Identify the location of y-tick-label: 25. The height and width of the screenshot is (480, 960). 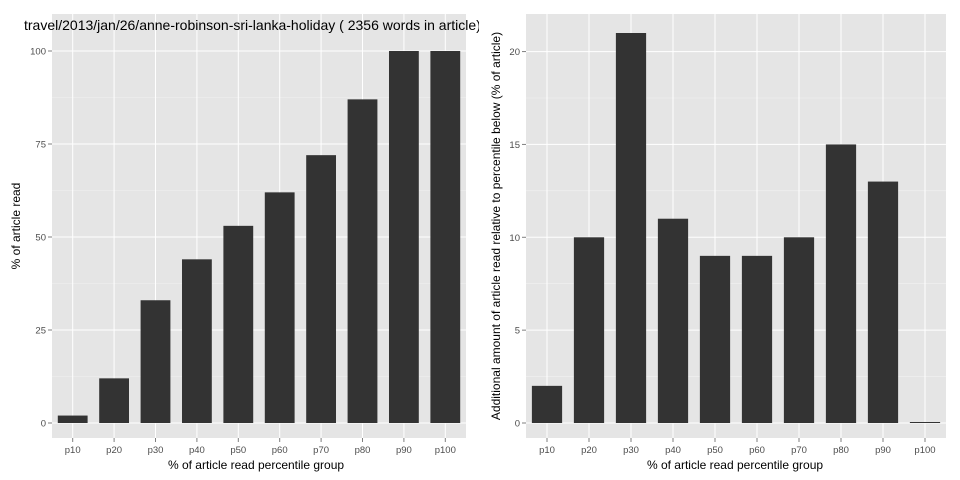
(40, 331).